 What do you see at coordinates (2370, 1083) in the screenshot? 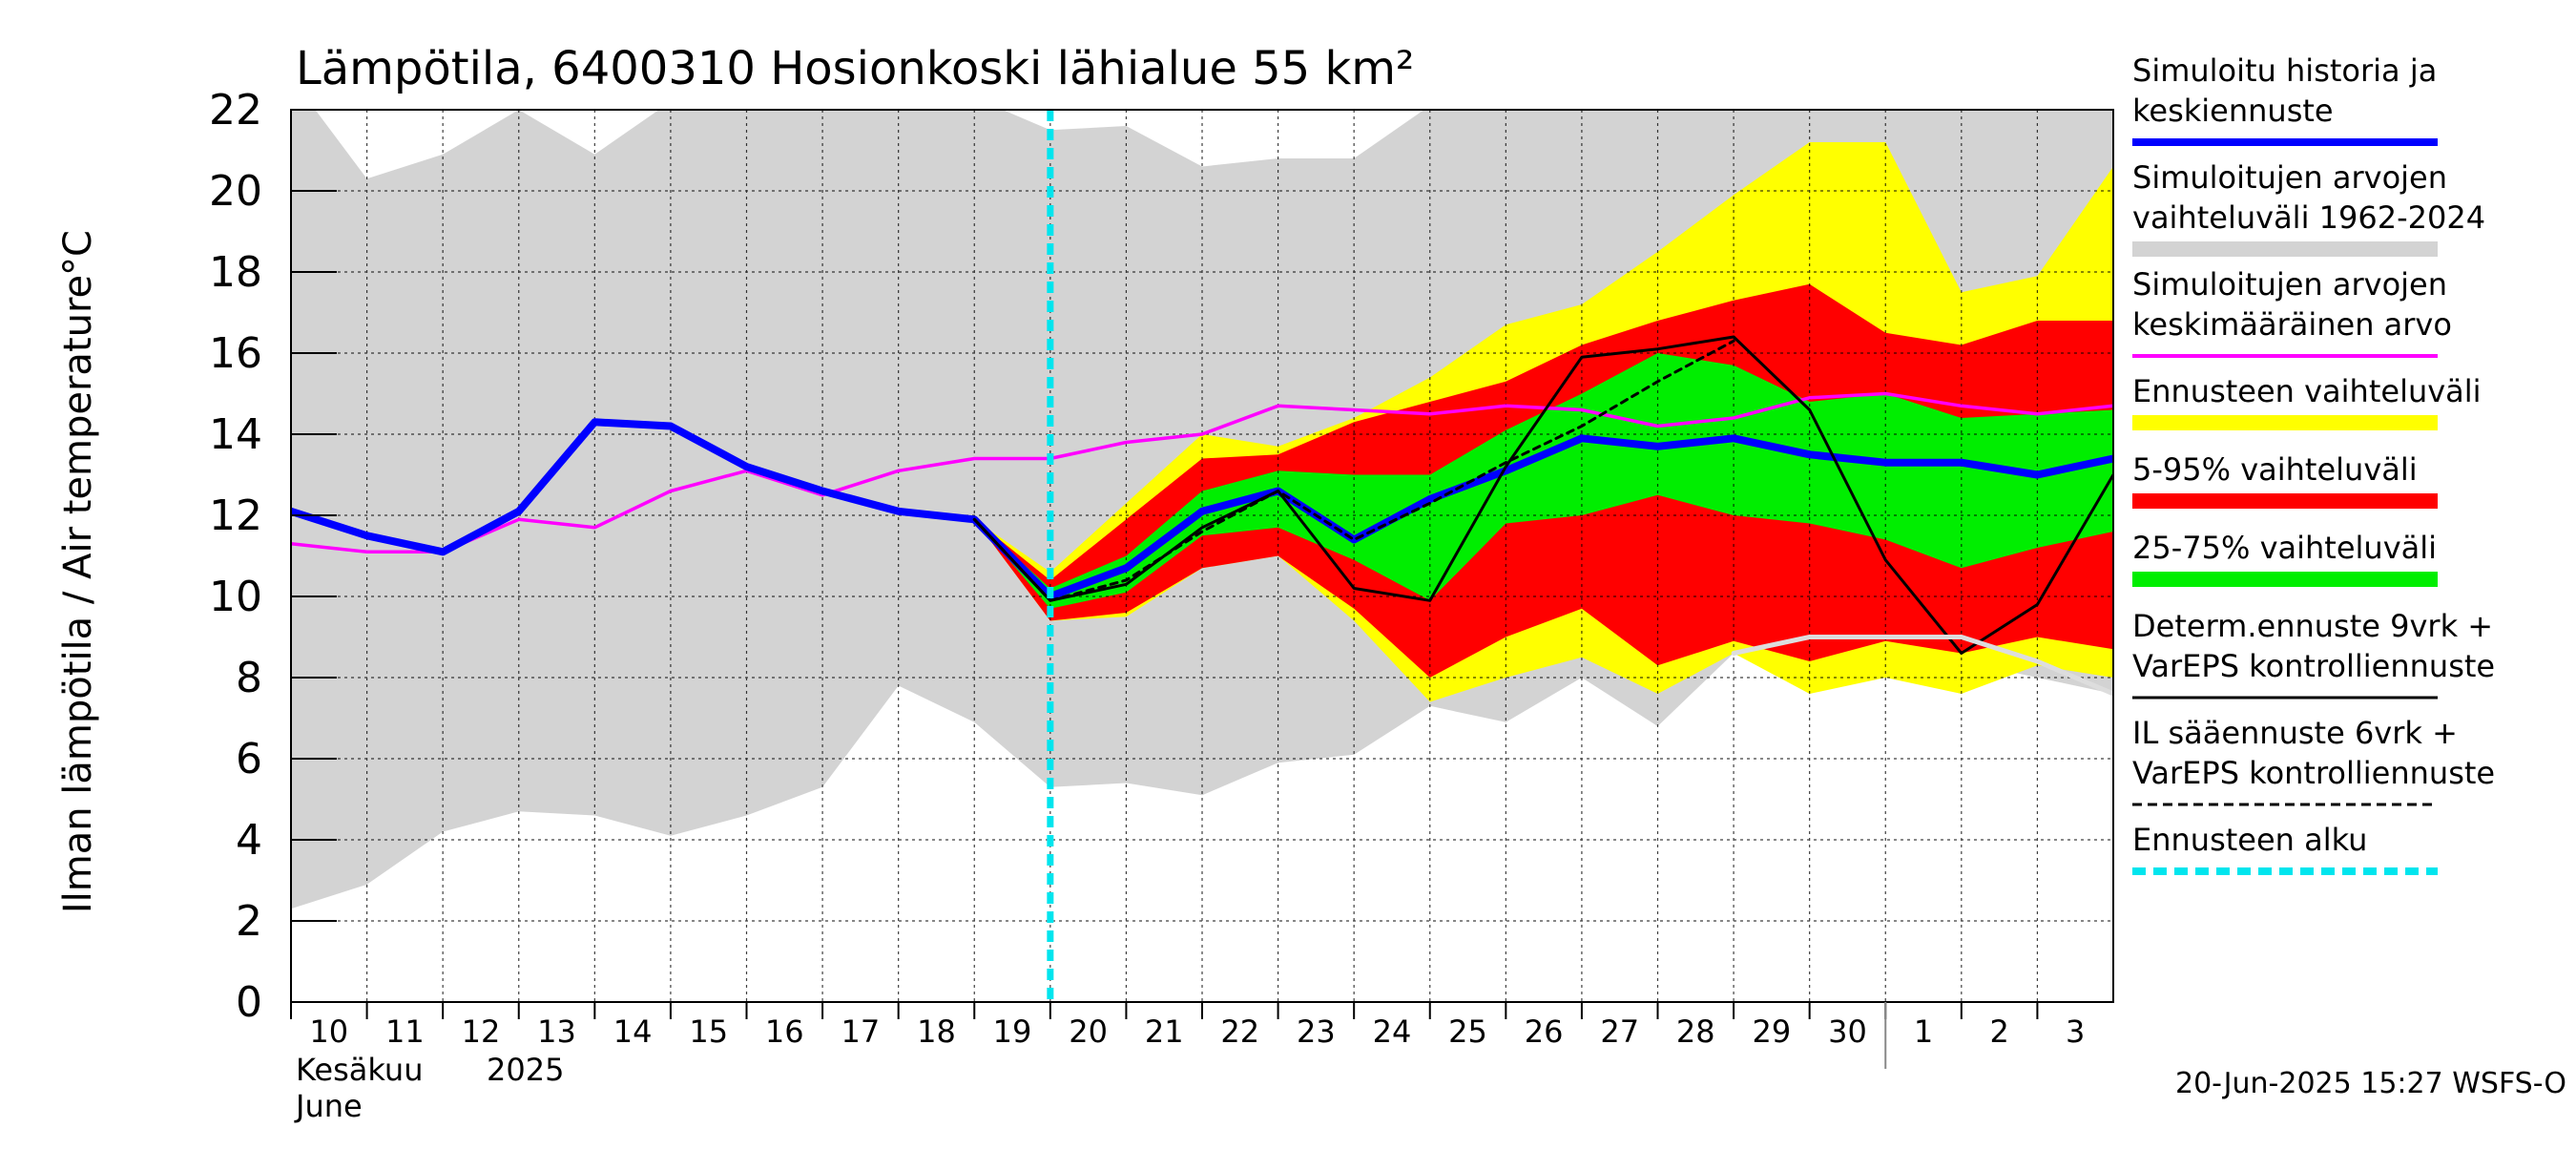
I see `footer-timestamp: 20-Jun-2025 15:27 WSFS-O` at bounding box center [2370, 1083].